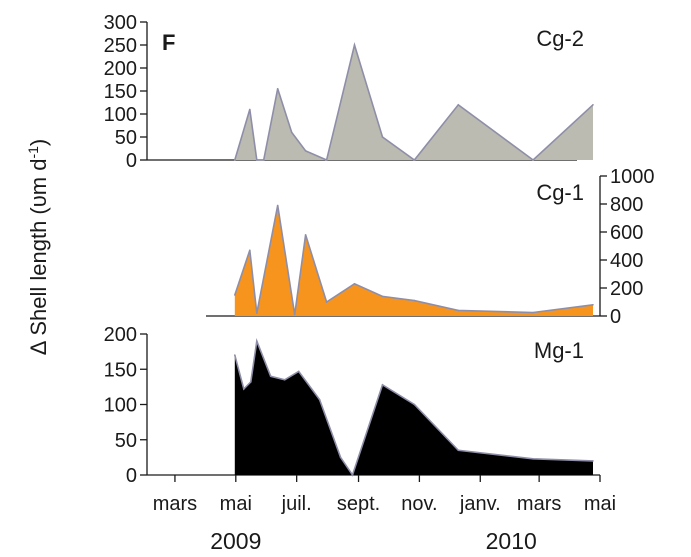 The height and width of the screenshot is (557, 691). Describe the element at coordinates (419, 504) in the screenshot. I see `x-tick-label-4: nov.` at that location.